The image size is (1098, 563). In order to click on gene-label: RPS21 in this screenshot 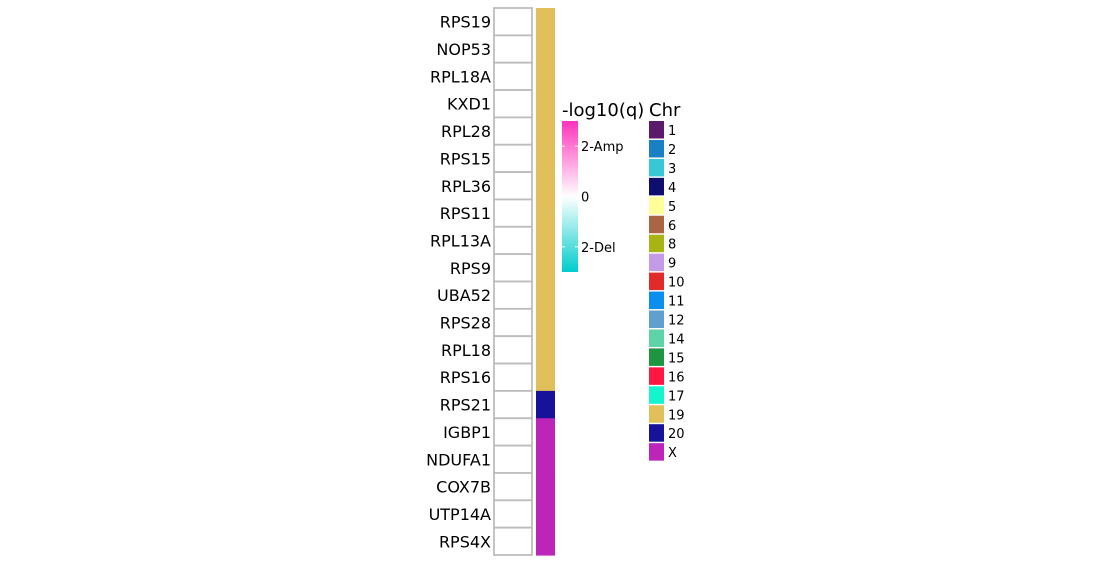, I will do `click(465, 405)`.